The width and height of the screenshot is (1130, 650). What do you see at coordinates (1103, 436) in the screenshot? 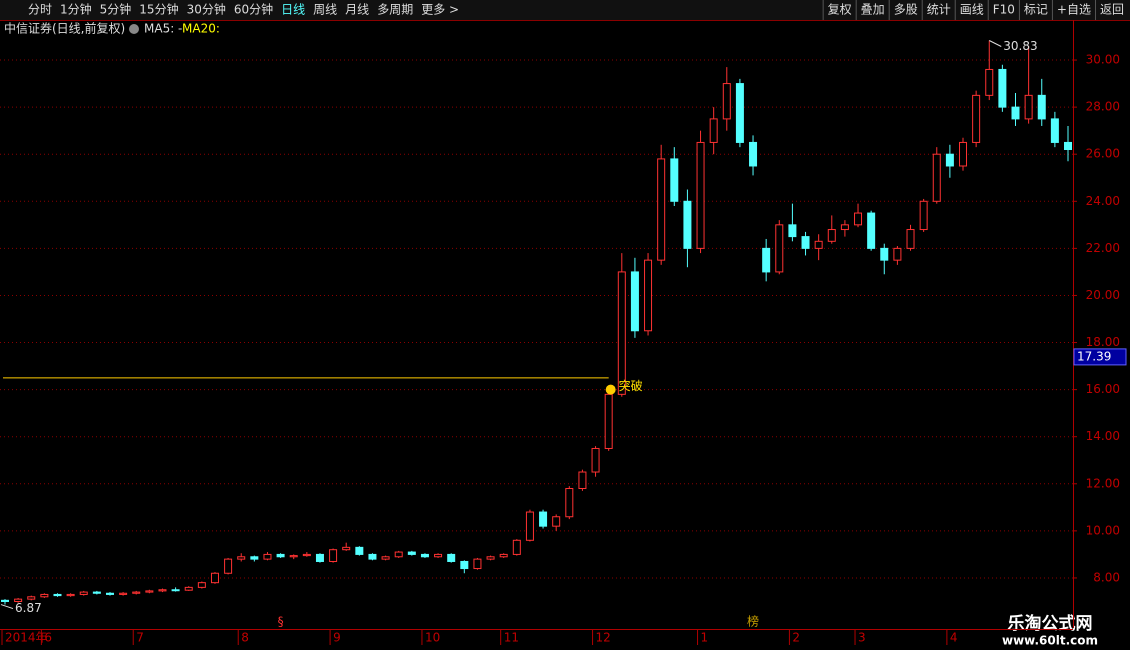
I see `y-tick-label: 14.00` at bounding box center [1103, 436].